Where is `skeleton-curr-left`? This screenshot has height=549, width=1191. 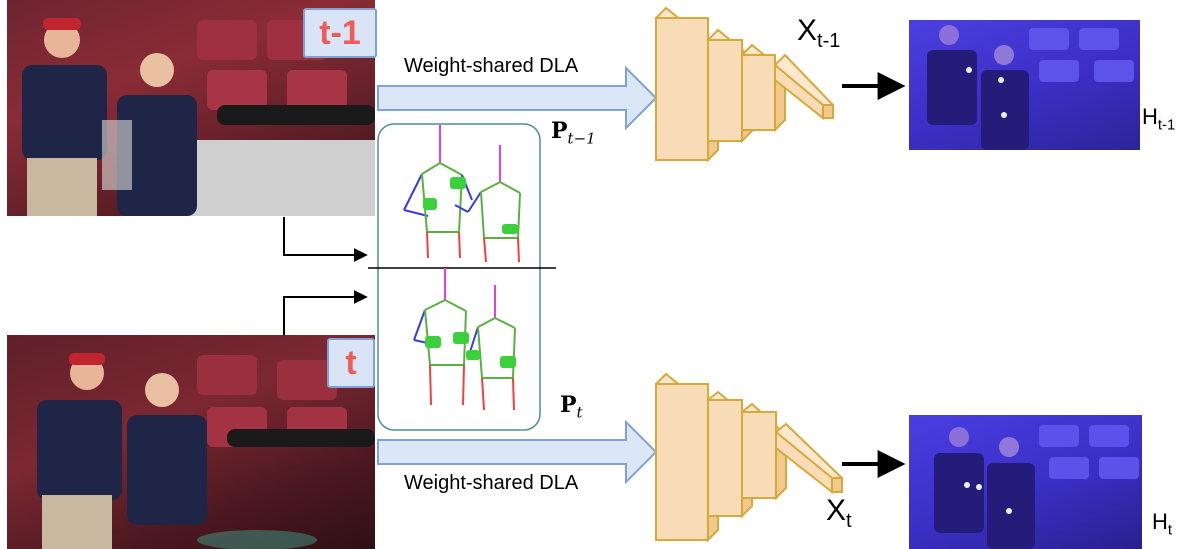 skeleton-curr-left is located at coordinates (441, 337).